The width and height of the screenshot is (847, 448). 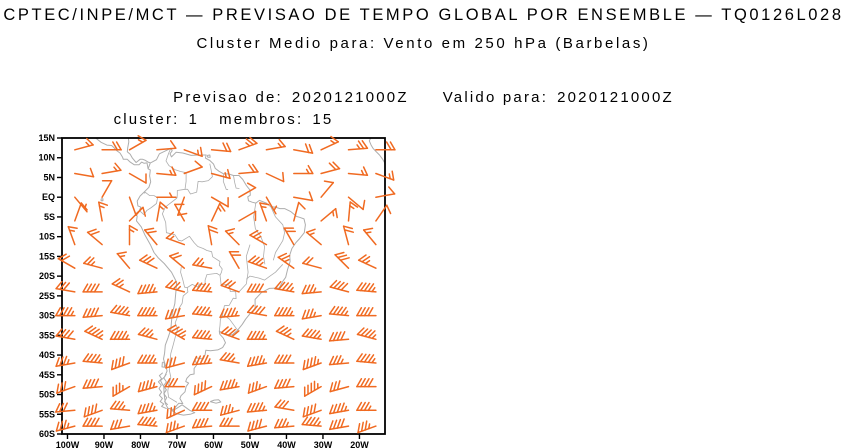 I want to click on x-tick-label: 90W, so click(x=104, y=444).